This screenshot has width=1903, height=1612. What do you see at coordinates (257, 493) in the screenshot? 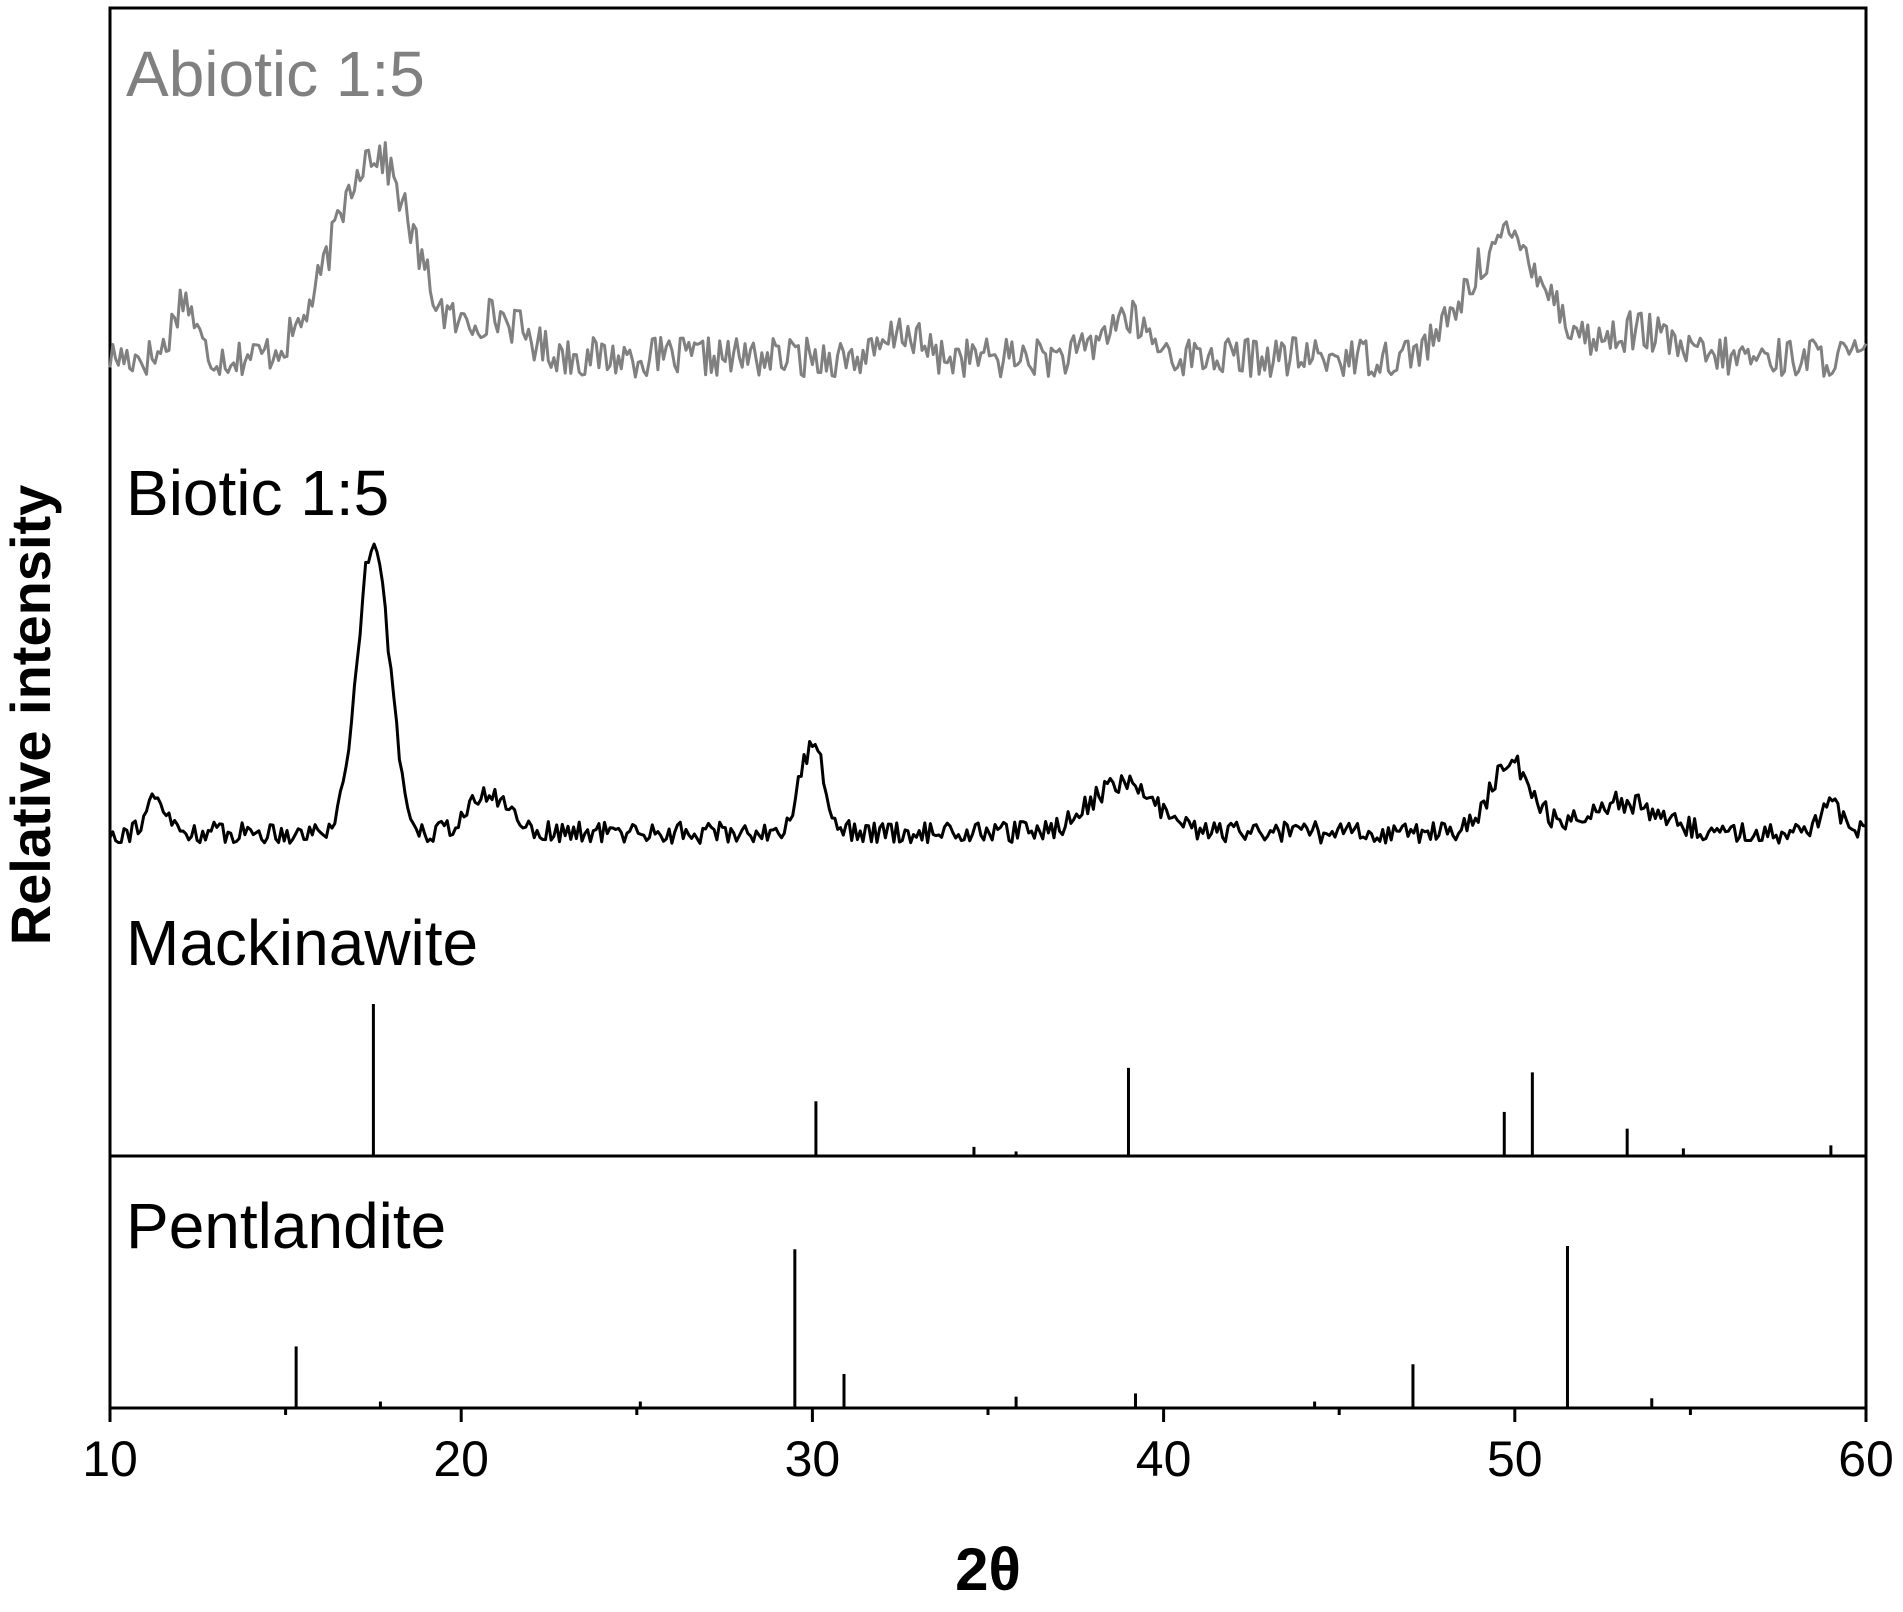
I see `series-label-biotic: Biotic 1:5` at bounding box center [257, 493].